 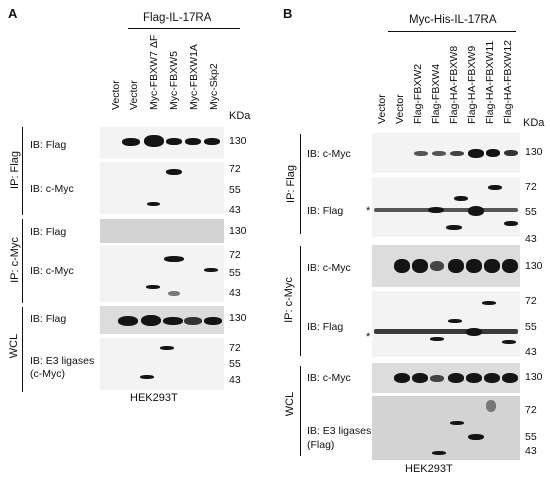 What do you see at coordinates (454, 84) in the screenshot?
I see `lane-label: Flag-HA-FBXW8` at bounding box center [454, 84].